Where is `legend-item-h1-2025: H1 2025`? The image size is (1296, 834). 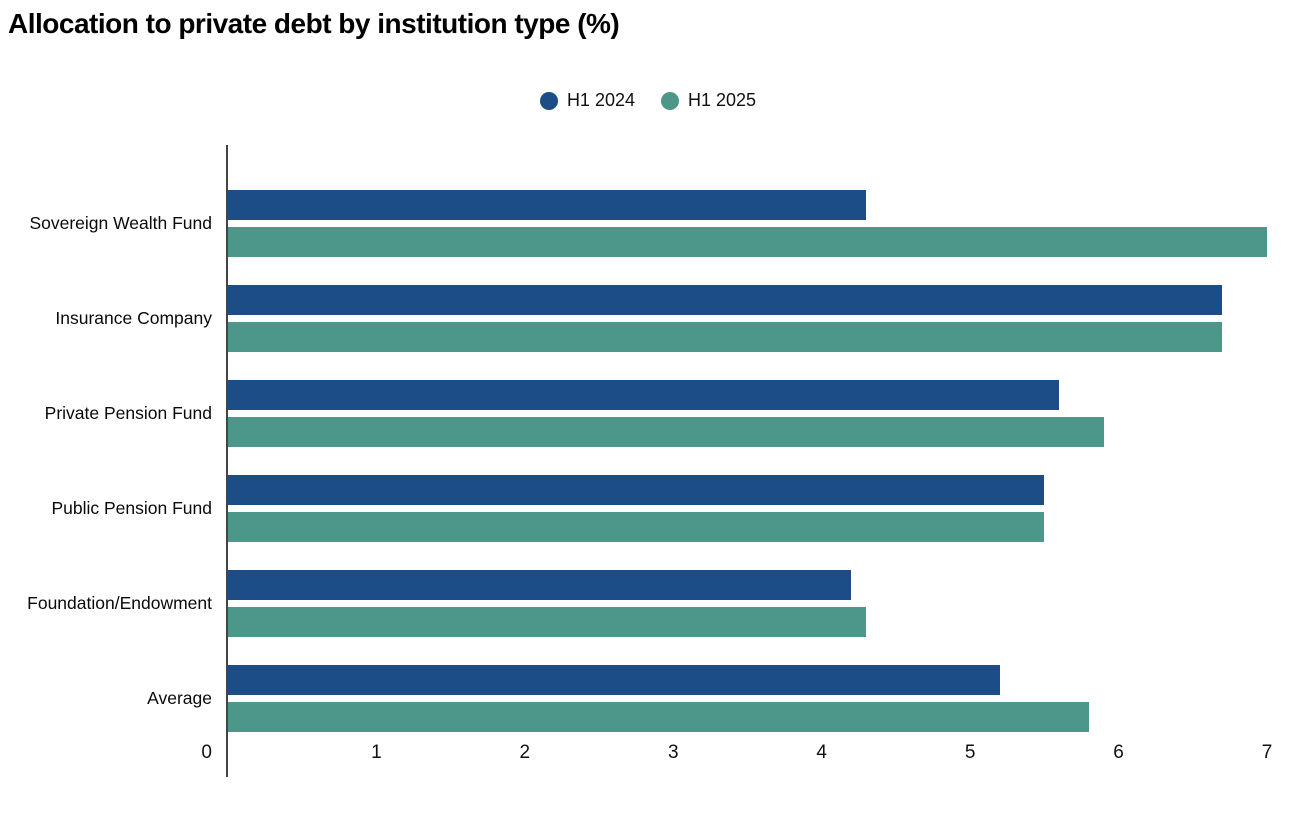
legend-item-h1-2025: H1 2025 is located at coordinates (708, 100).